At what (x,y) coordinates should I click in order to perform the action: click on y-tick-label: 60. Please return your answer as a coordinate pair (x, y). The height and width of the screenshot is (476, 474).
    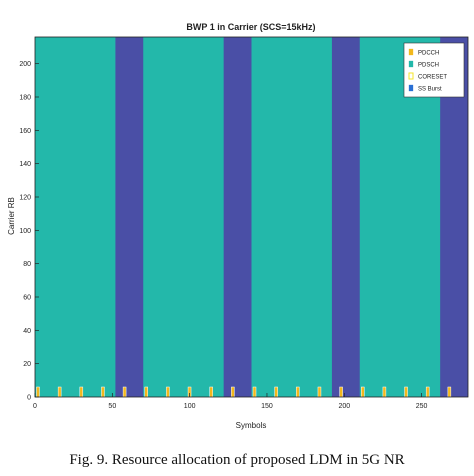
    Looking at the image, I should click on (27, 298).